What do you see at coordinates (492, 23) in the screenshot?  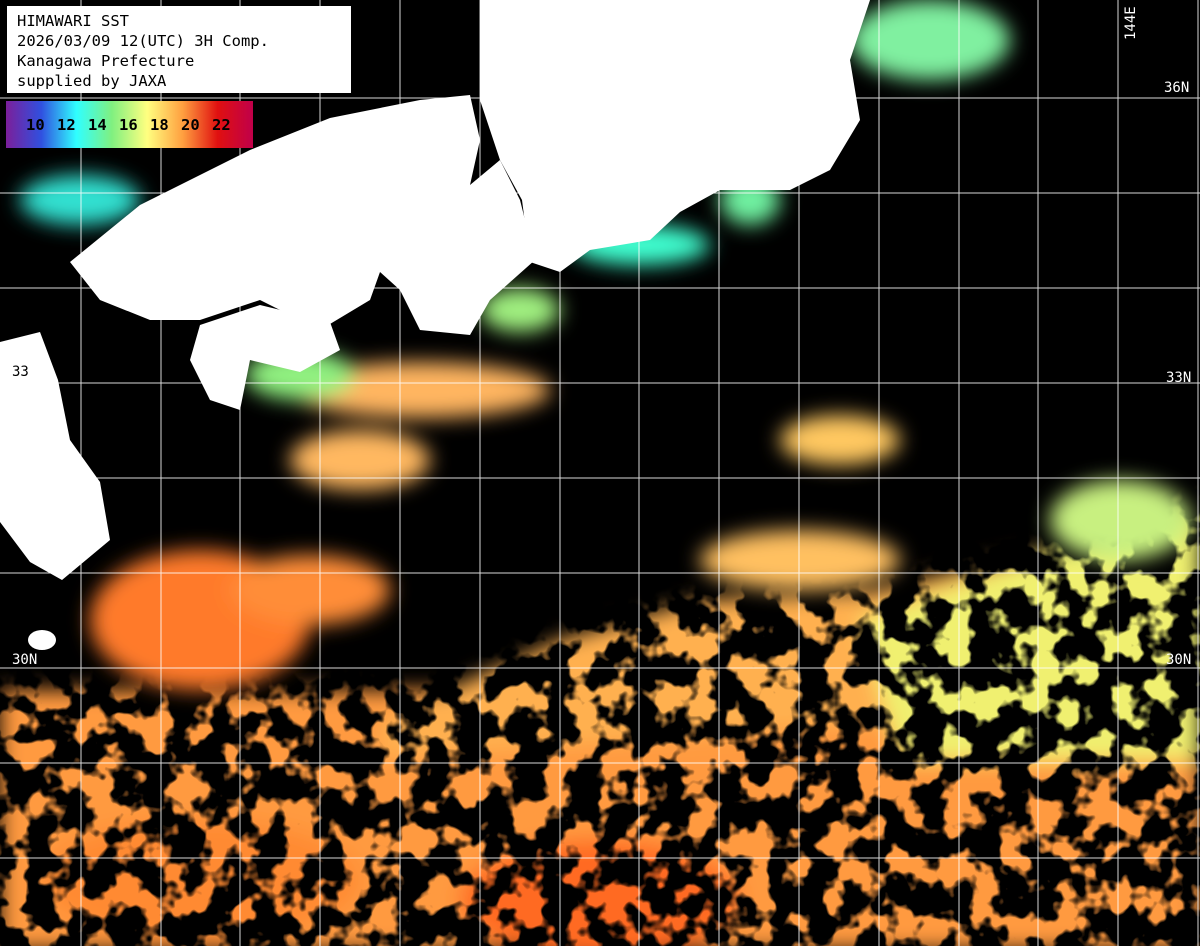 I see `lon-label-136e: 136E` at bounding box center [492, 23].